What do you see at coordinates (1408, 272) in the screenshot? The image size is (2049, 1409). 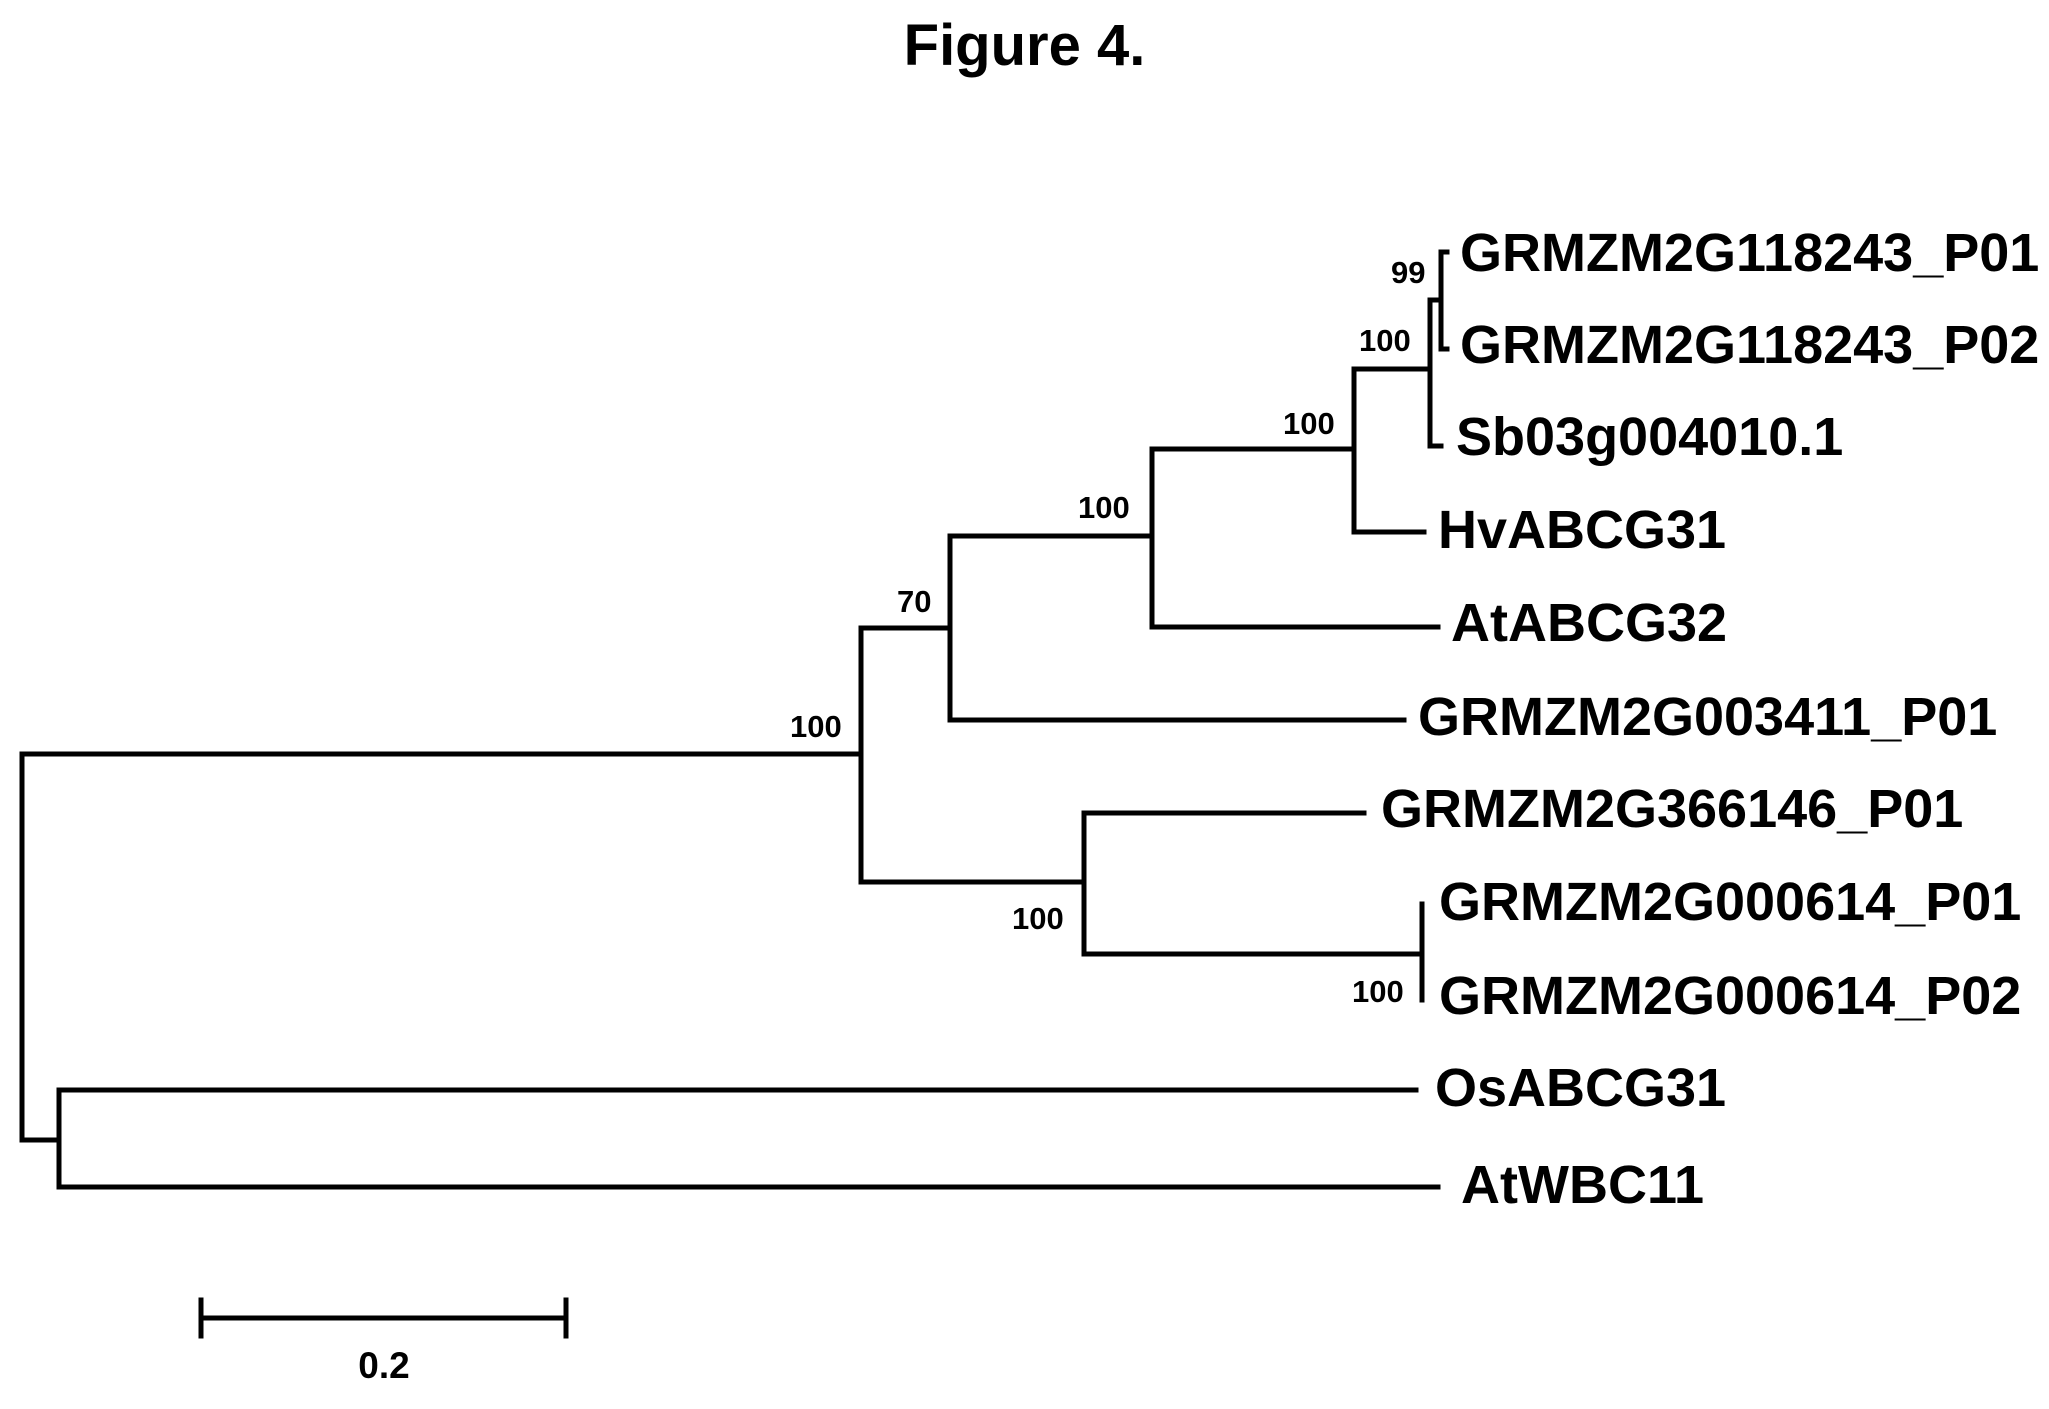 I see `bootstrap-value: 99` at bounding box center [1408, 272].